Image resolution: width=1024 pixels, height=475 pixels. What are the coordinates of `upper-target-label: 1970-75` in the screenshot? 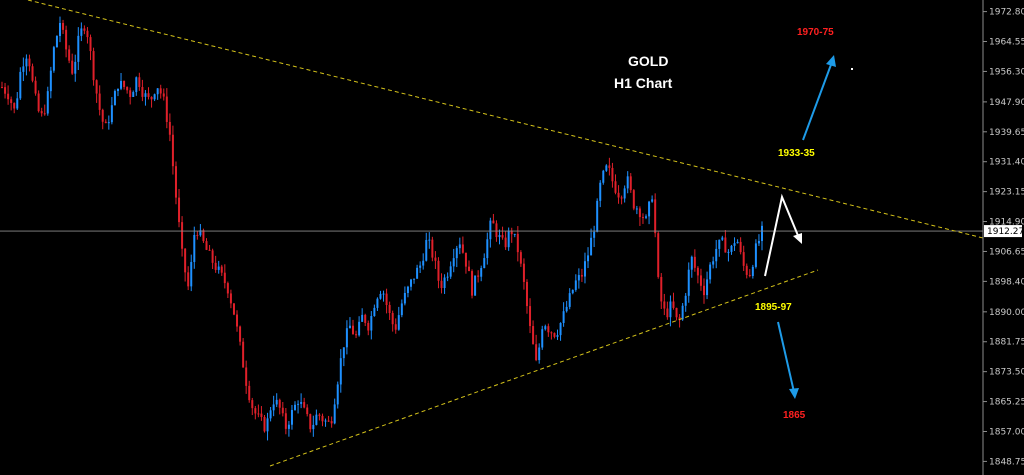 It's located at (815, 32).